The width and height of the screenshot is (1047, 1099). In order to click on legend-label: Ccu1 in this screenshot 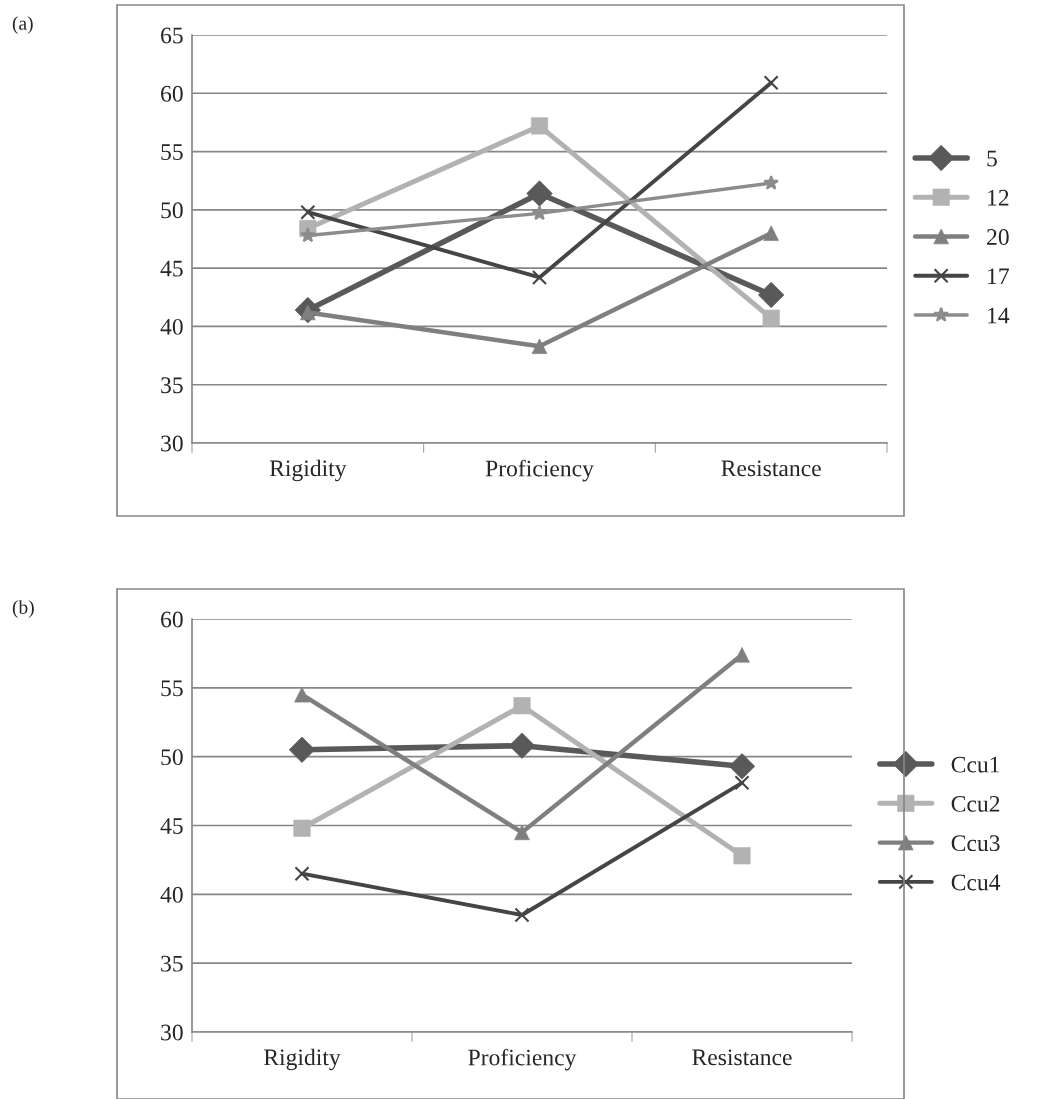, I will do `click(975, 764)`.